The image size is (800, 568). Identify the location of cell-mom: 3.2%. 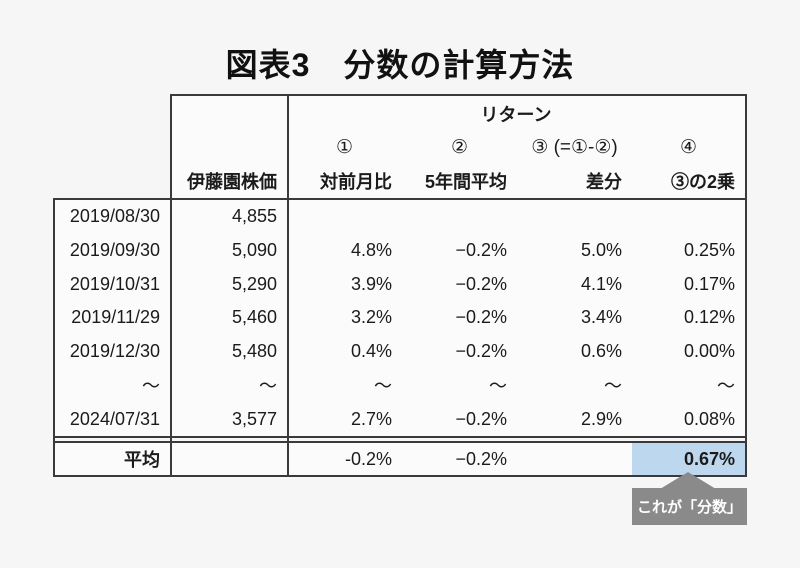
(371, 317).